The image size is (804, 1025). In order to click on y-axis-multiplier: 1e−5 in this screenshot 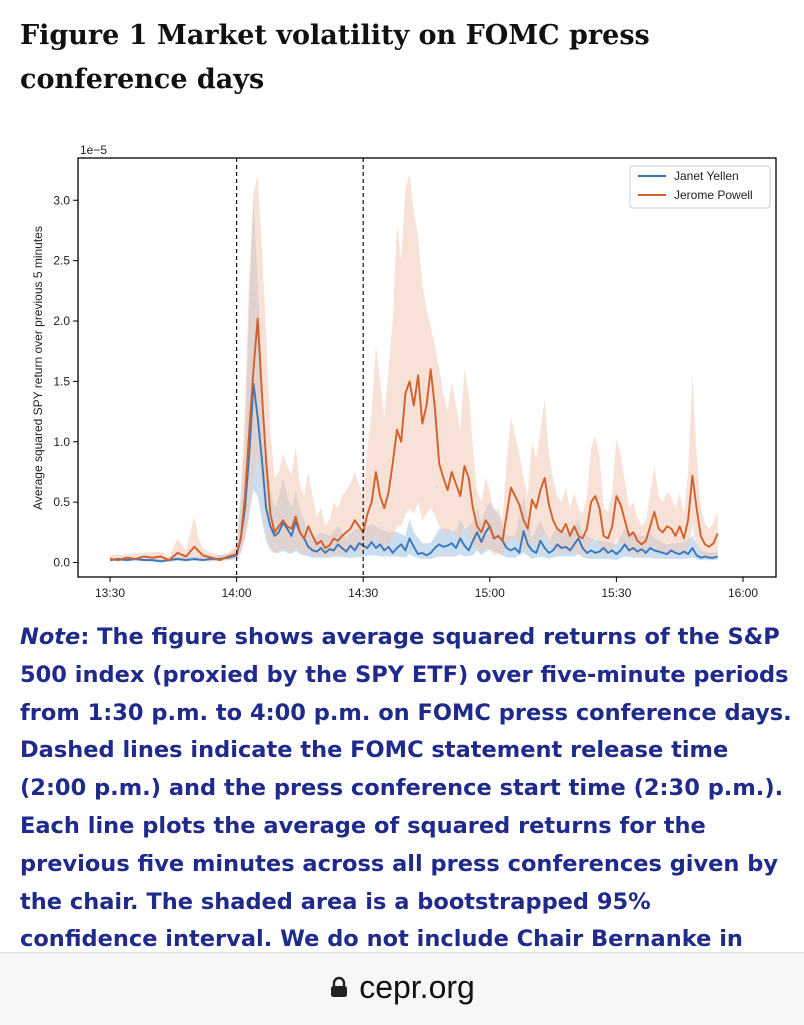, I will do `click(93, 150)`.